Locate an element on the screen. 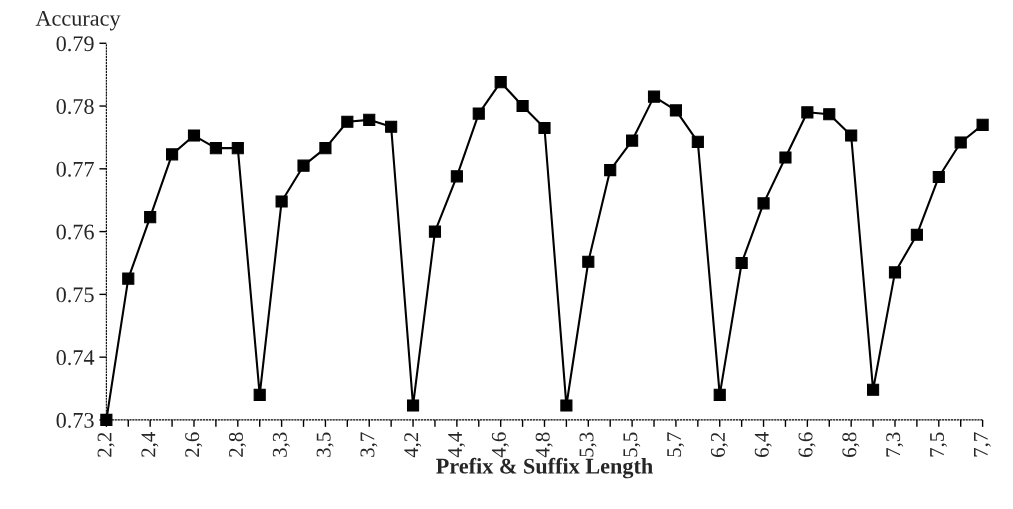  x-tick-label: 2,8 is located at coordinates (237, 444).